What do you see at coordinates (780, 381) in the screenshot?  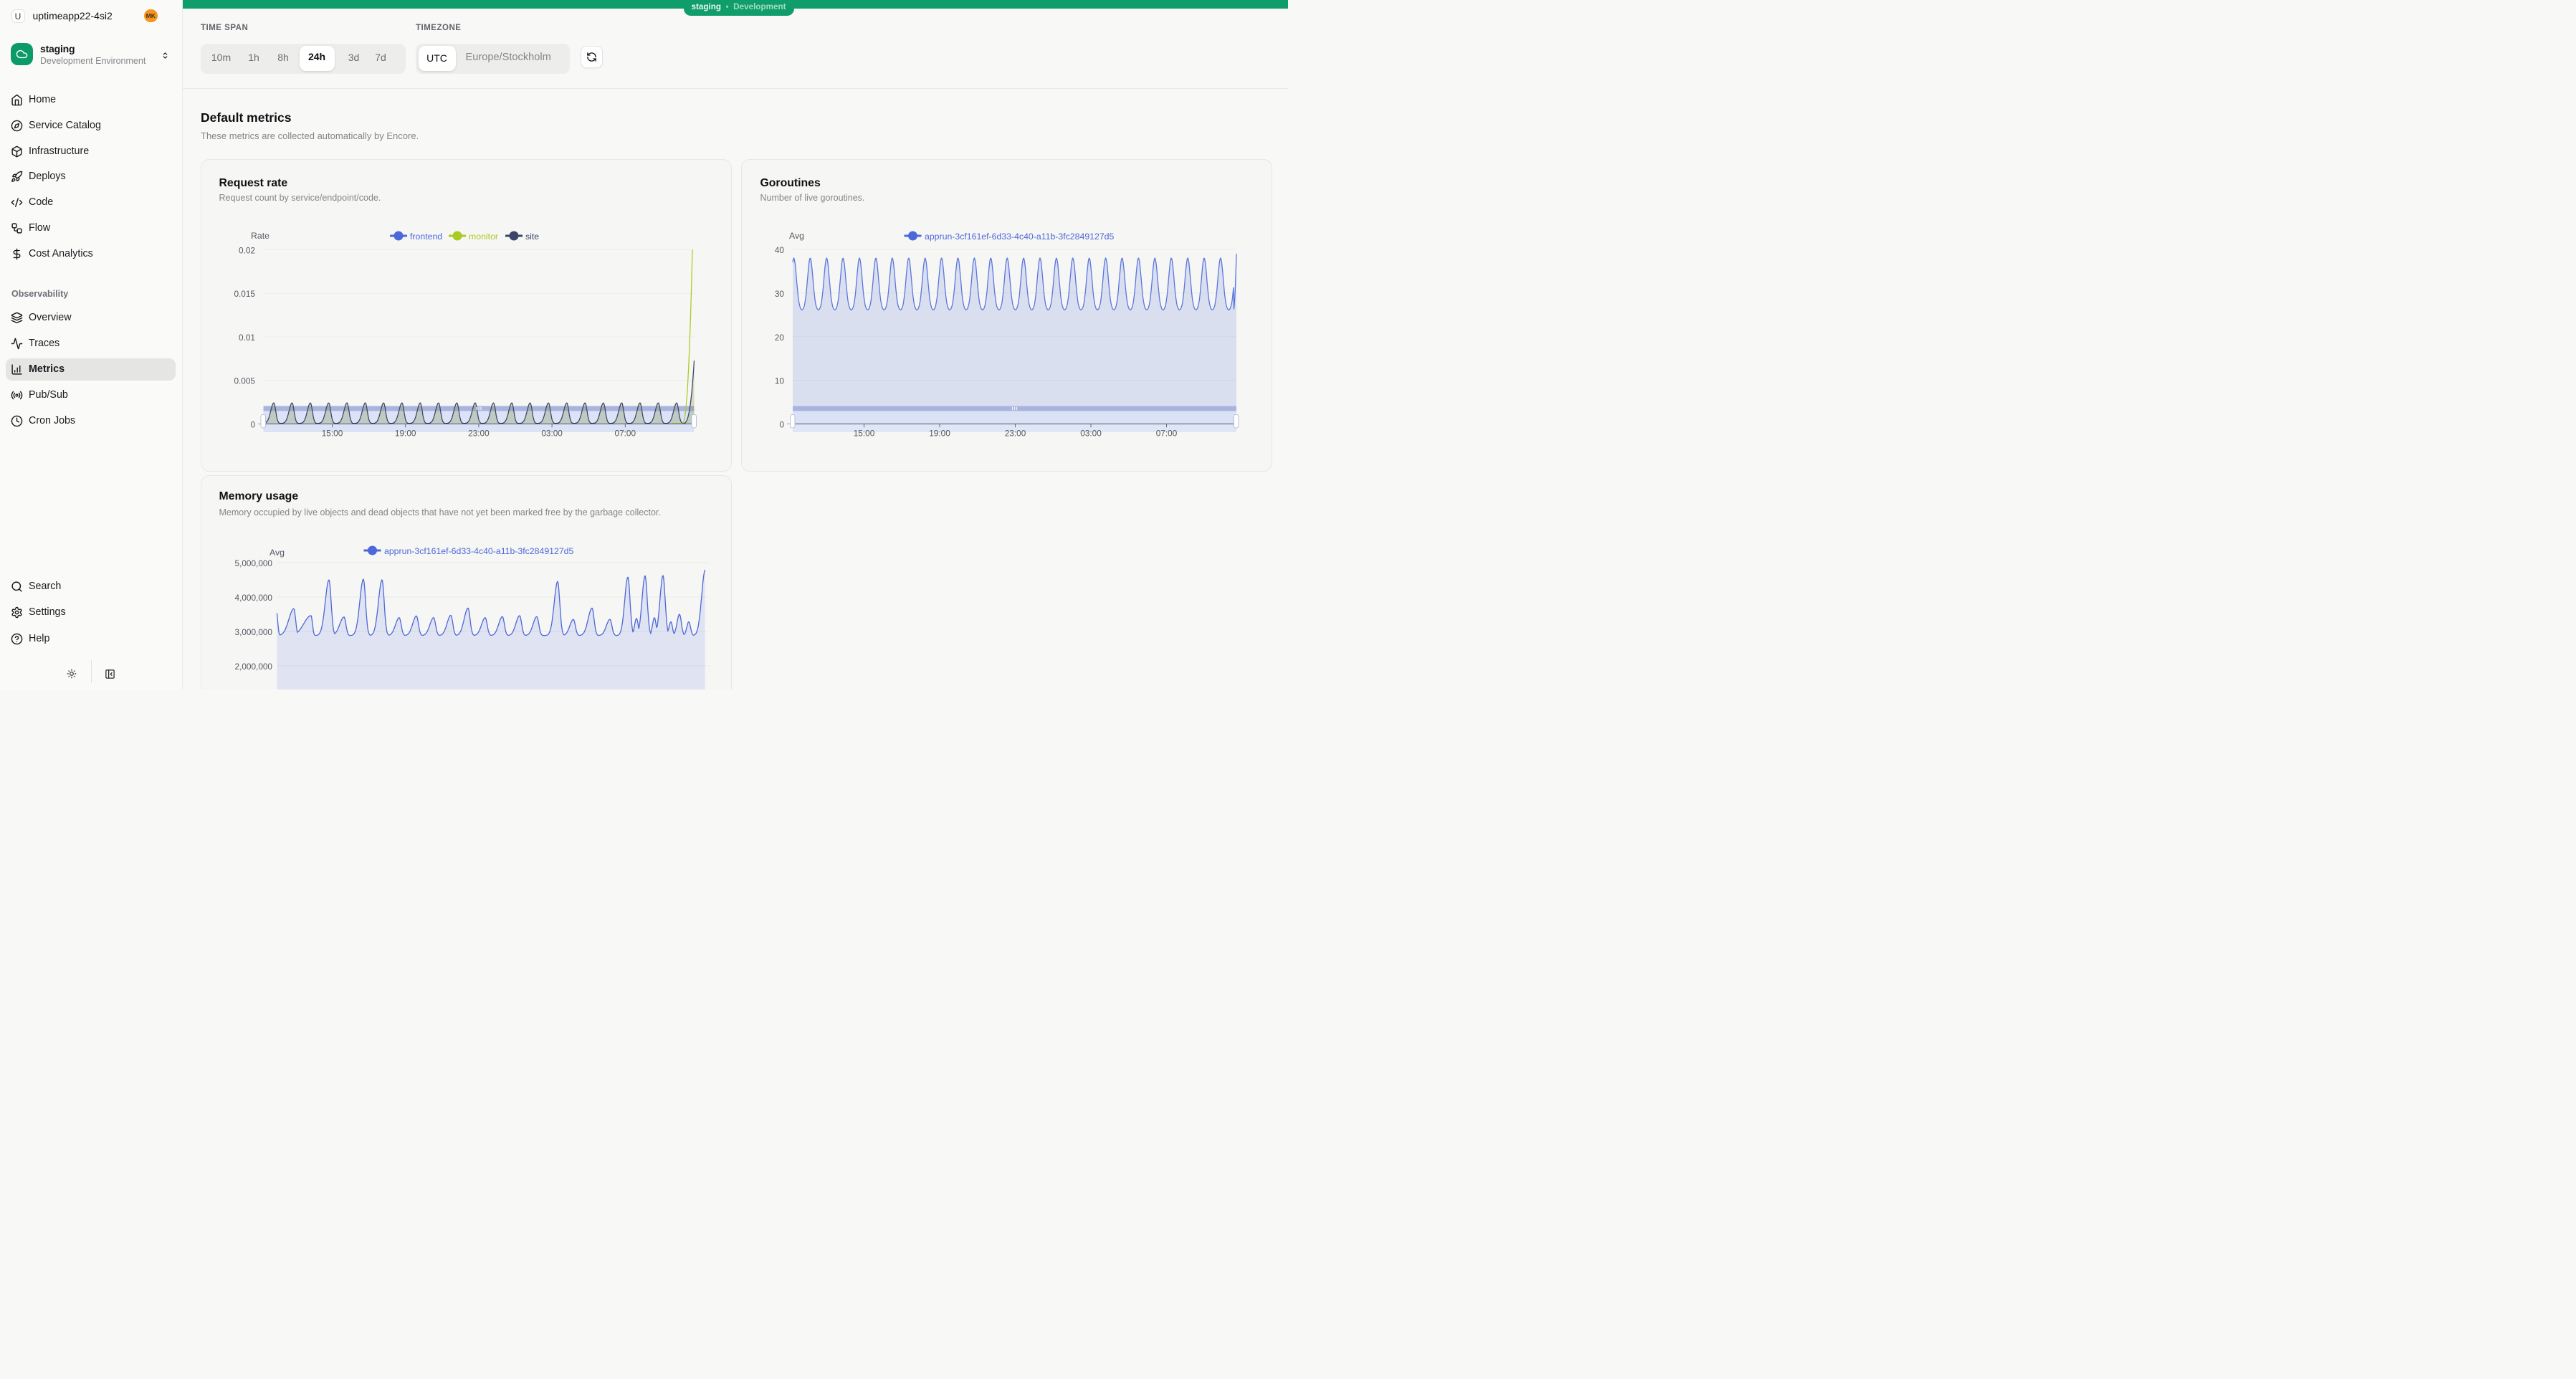 I see `svg-text: 10` at bounding box center [780, 381].